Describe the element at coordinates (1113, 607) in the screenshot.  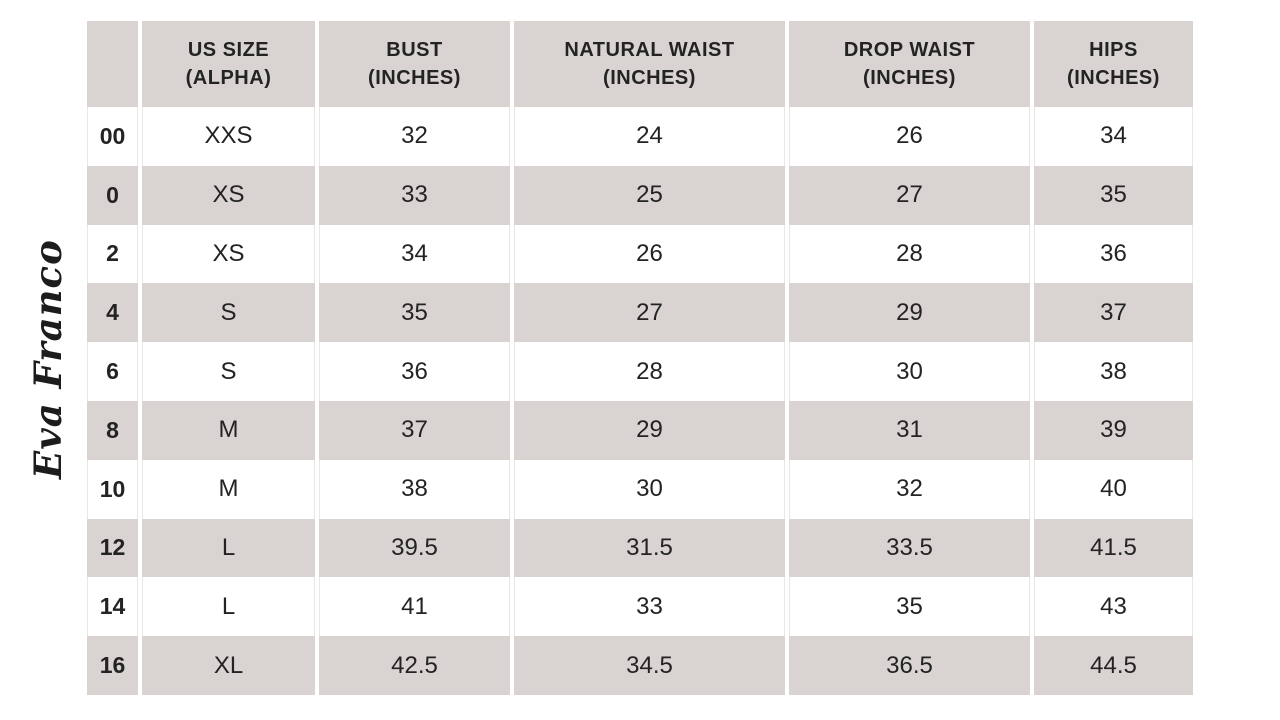
I see `cell-hips: 43` at that location.